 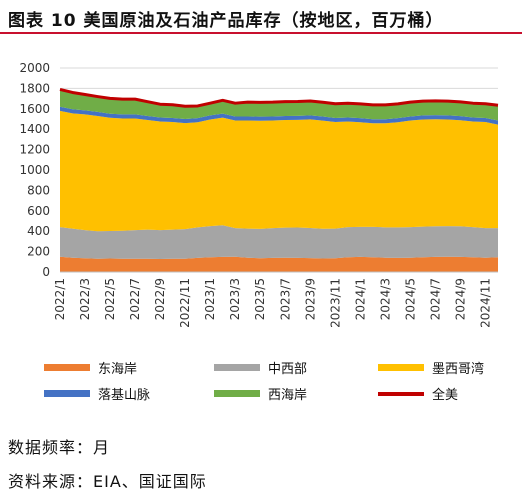 What do you see at coordinates (185, 303) in the screenshot?
I see `x-tick-label-2022-11: 2022/11` at bounding box center [185, 303].